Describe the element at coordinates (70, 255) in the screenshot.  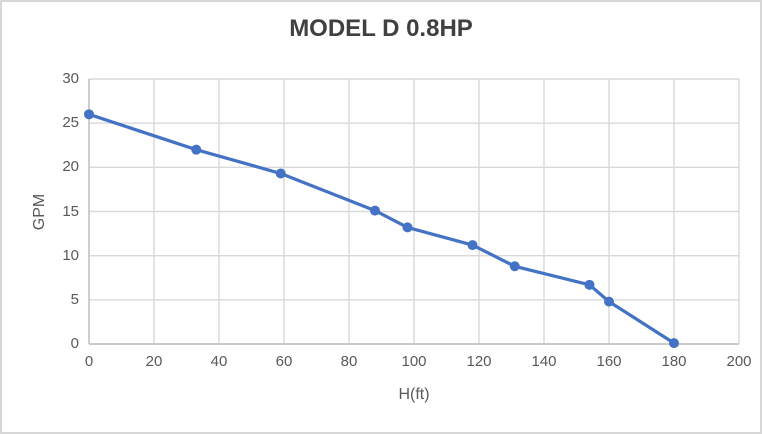
I see `y-tick-label: 10` at that location.